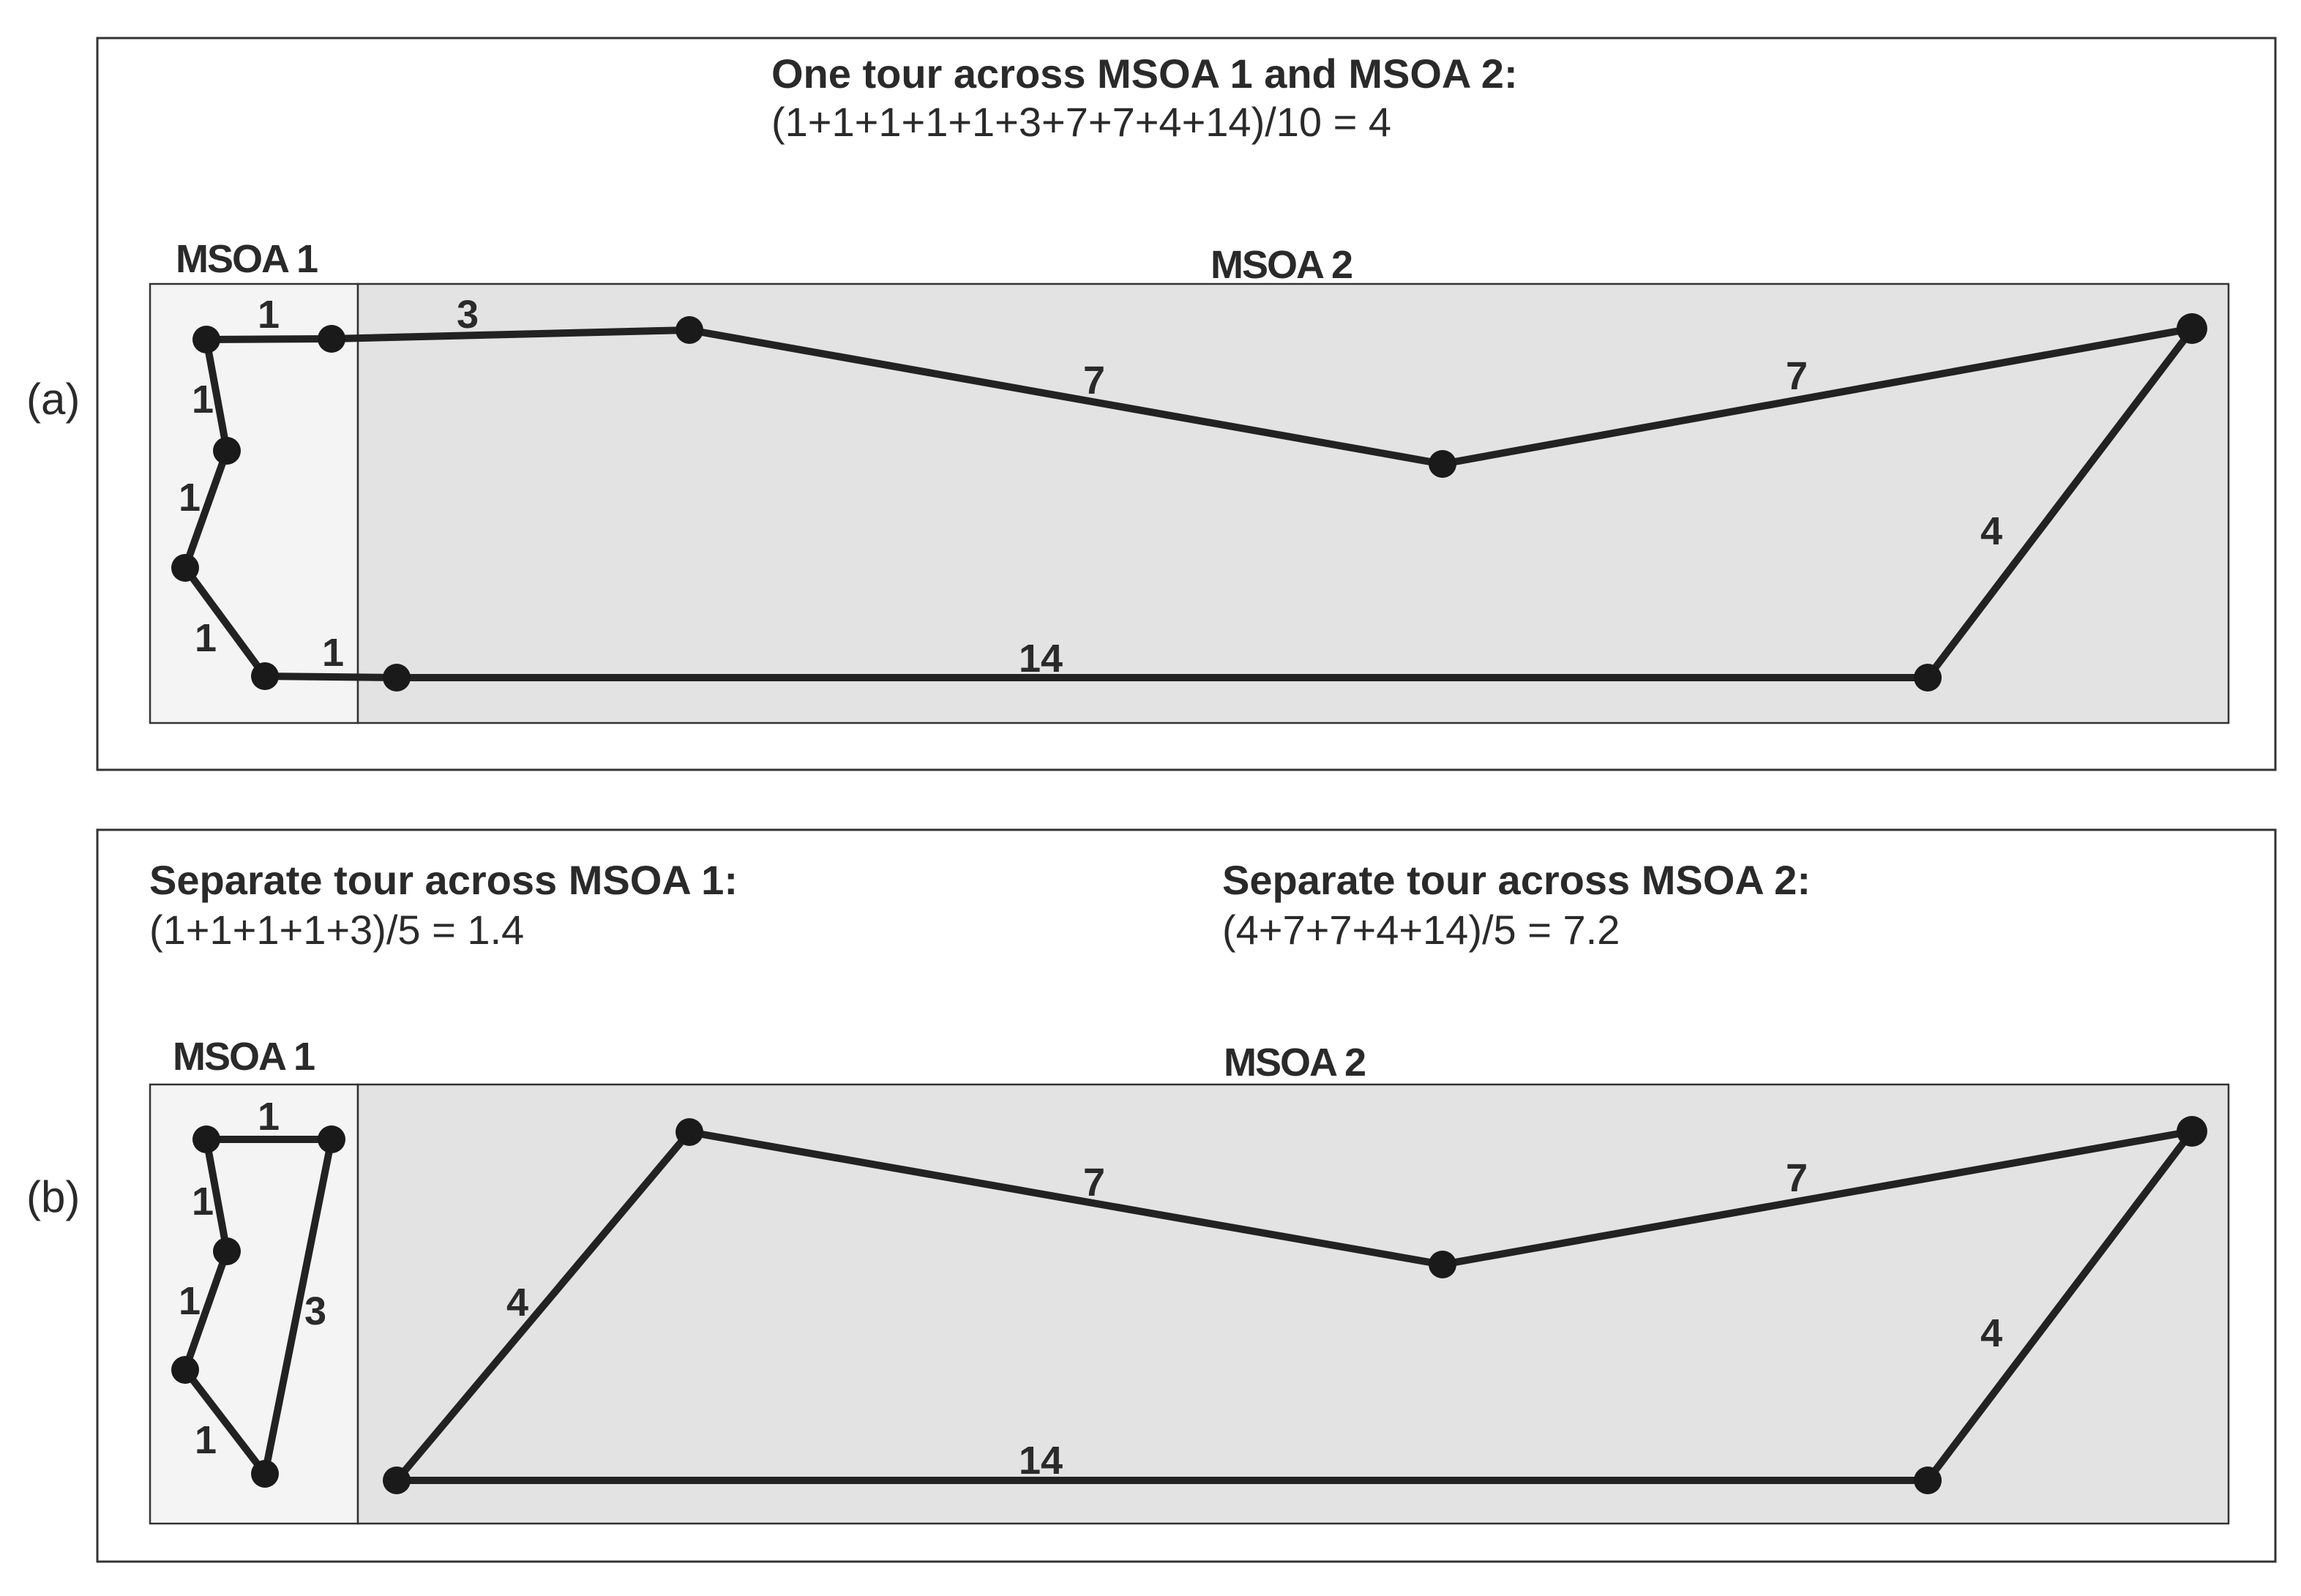  I want to click on panel-b-tag: (b), so click(53, 1196).